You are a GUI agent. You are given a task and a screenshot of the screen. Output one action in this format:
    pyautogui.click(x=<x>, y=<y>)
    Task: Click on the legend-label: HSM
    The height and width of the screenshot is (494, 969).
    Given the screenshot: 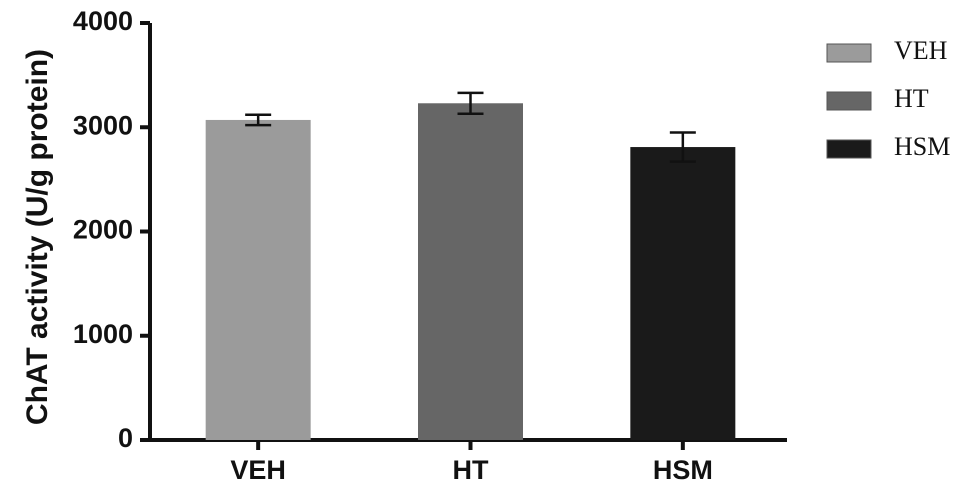 What is the action you would take?
    pyautogui.click(x=922, y=146)
    